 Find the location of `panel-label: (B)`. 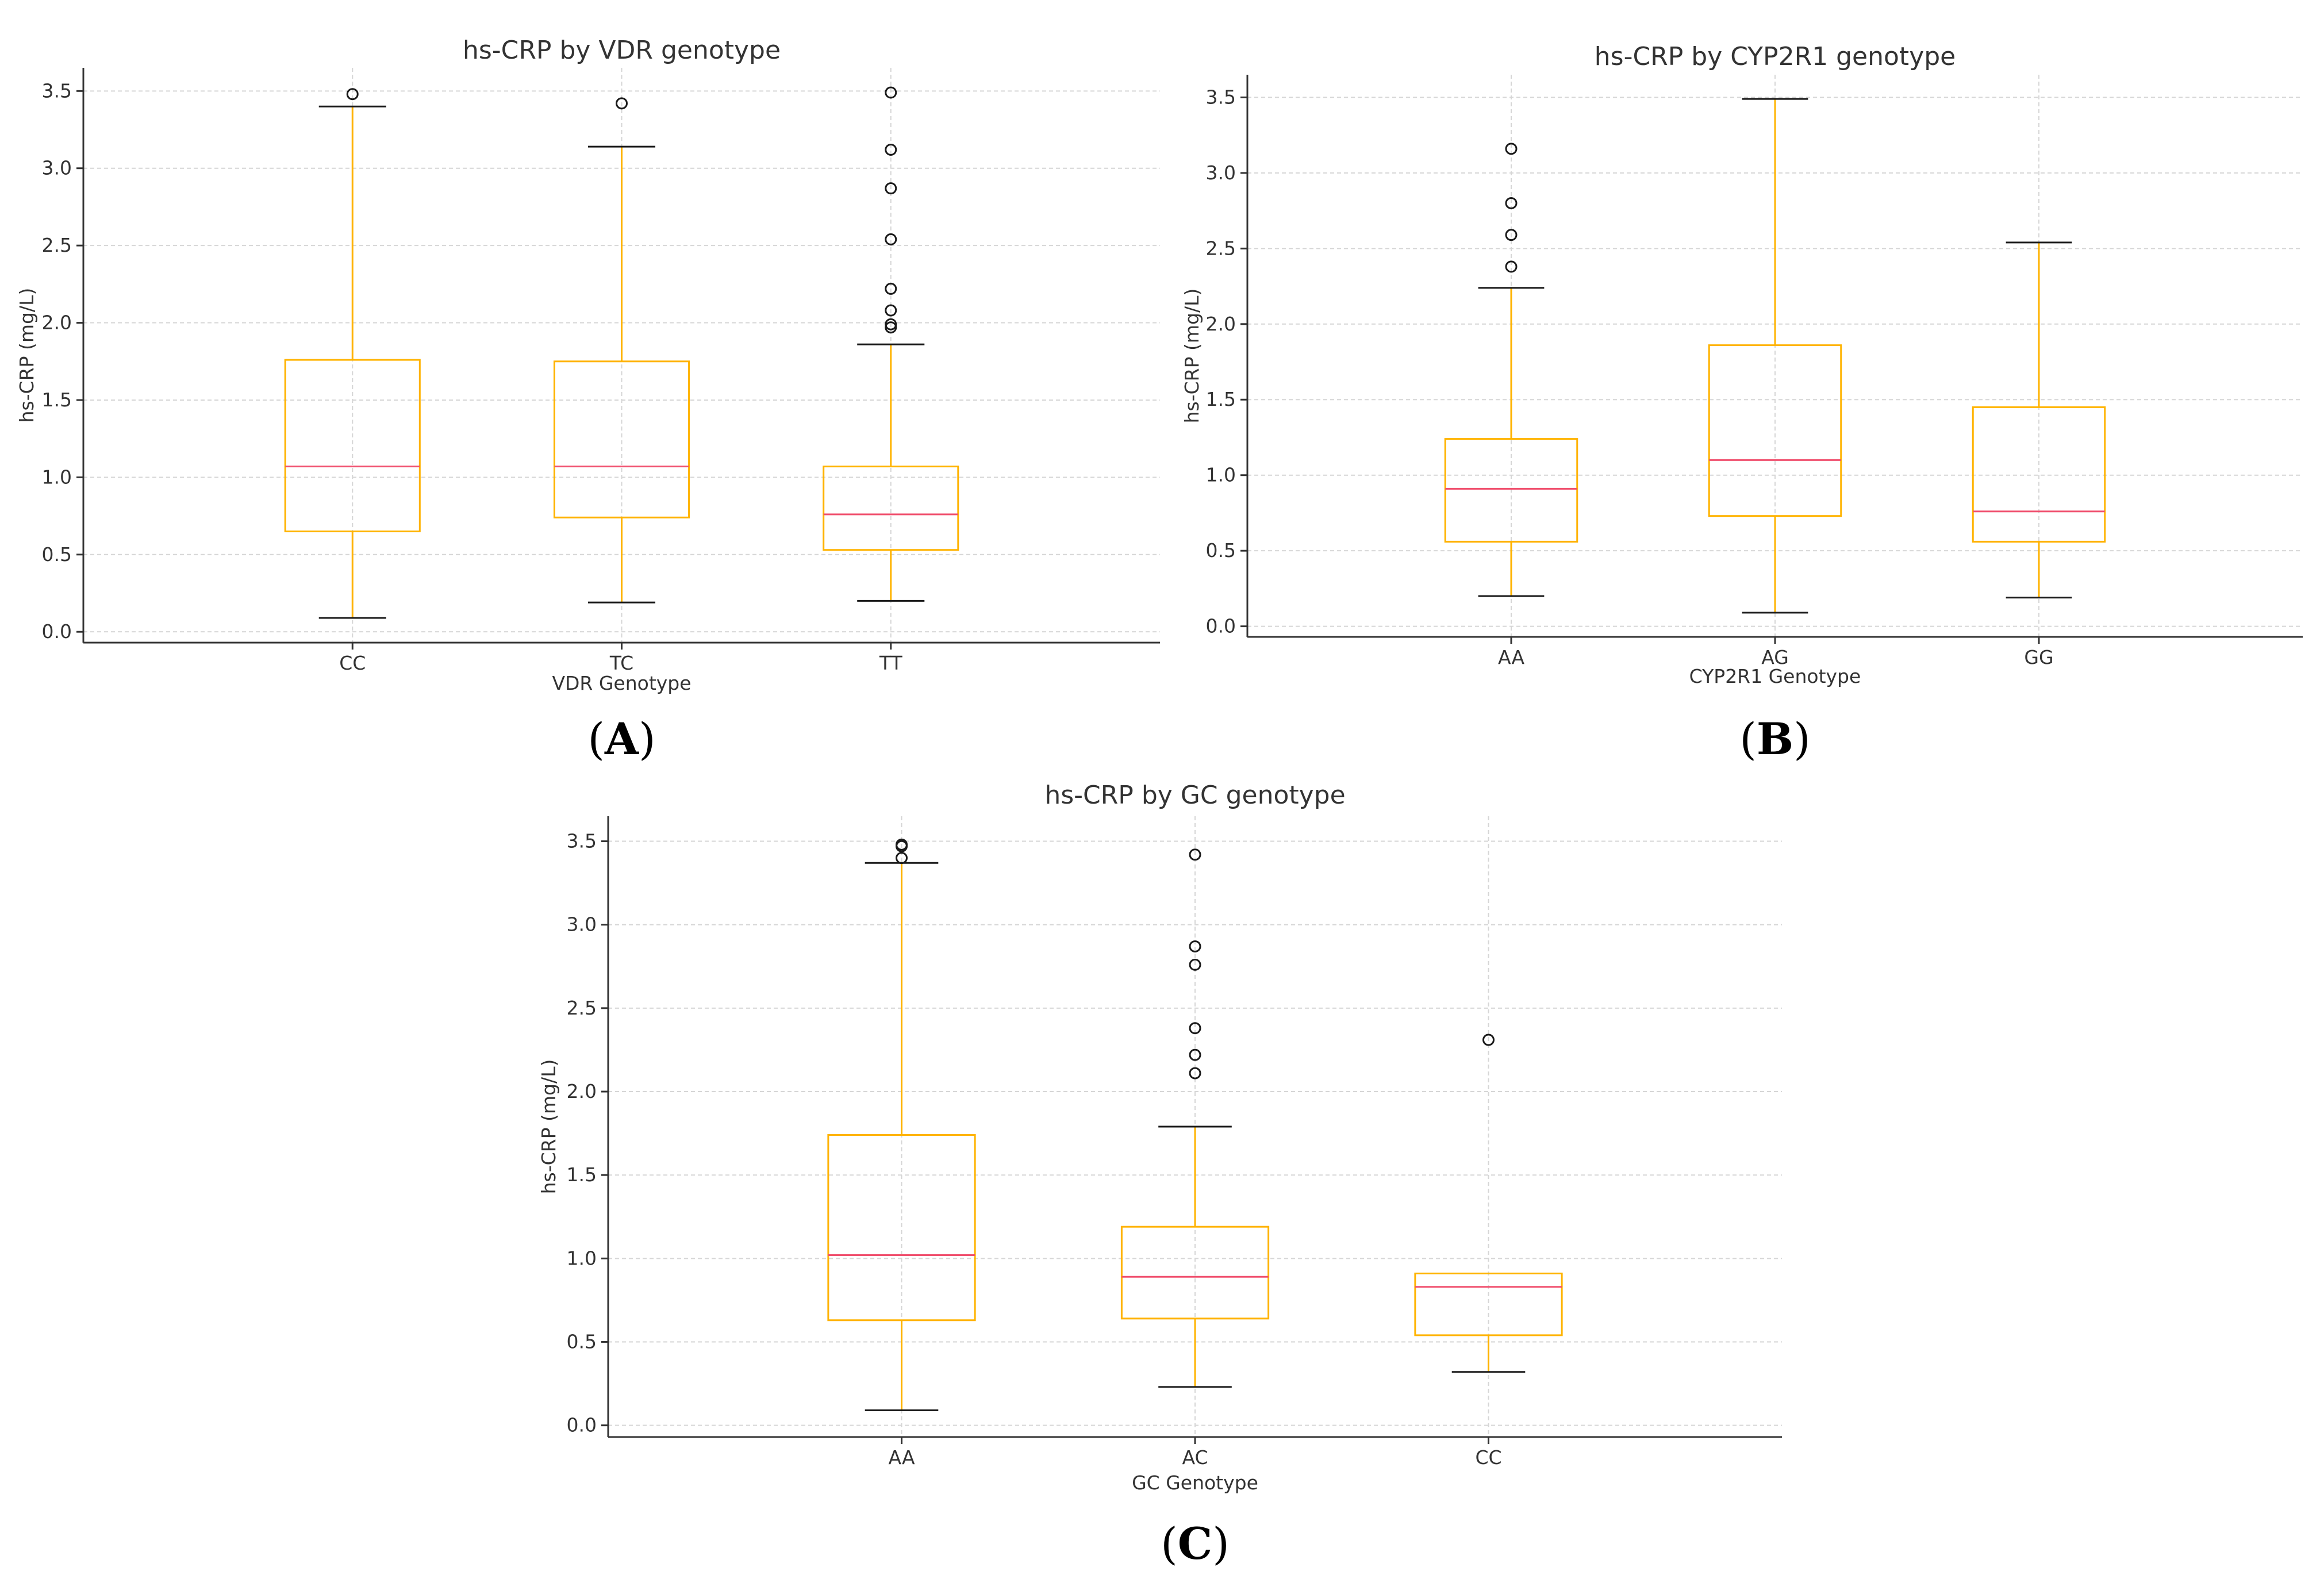

panel-label: (B) is located at coordinates (1775, 739).